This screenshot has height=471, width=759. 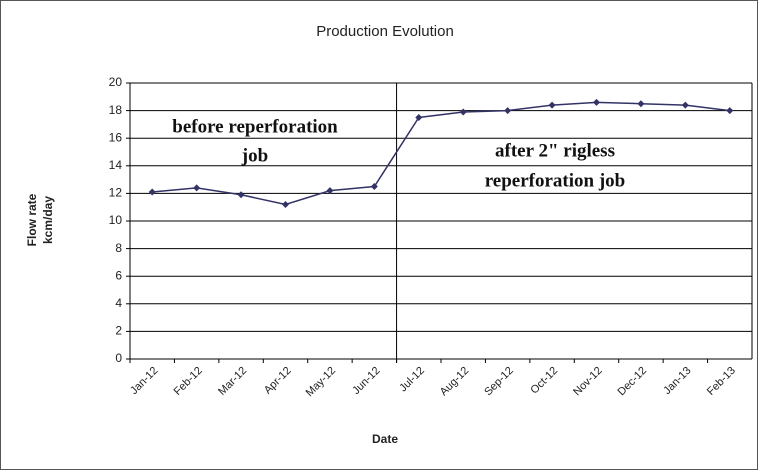 What do you see at coordinates (254, 155) in the screenshot?
I see `annotation: job` at bounding box center [254, 155].